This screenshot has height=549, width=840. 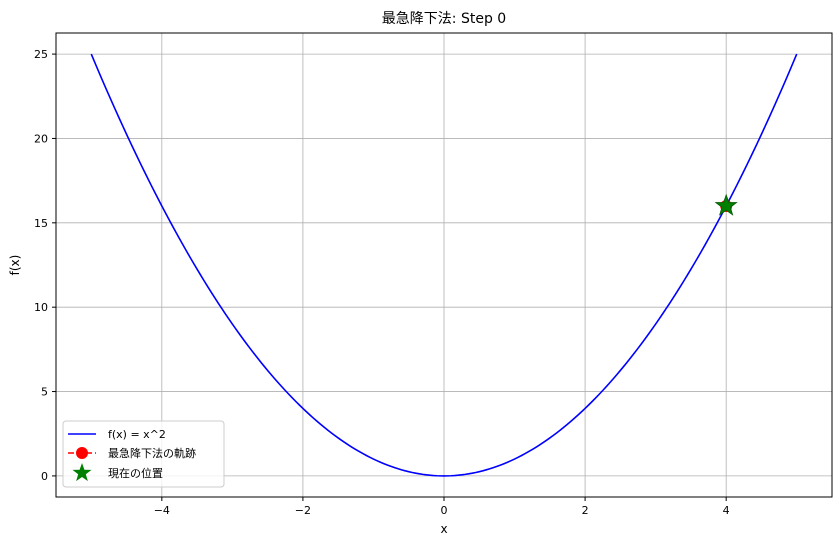 I want to click on legend-label-curve: f(x) = x^2, so click(x=137, y=434).